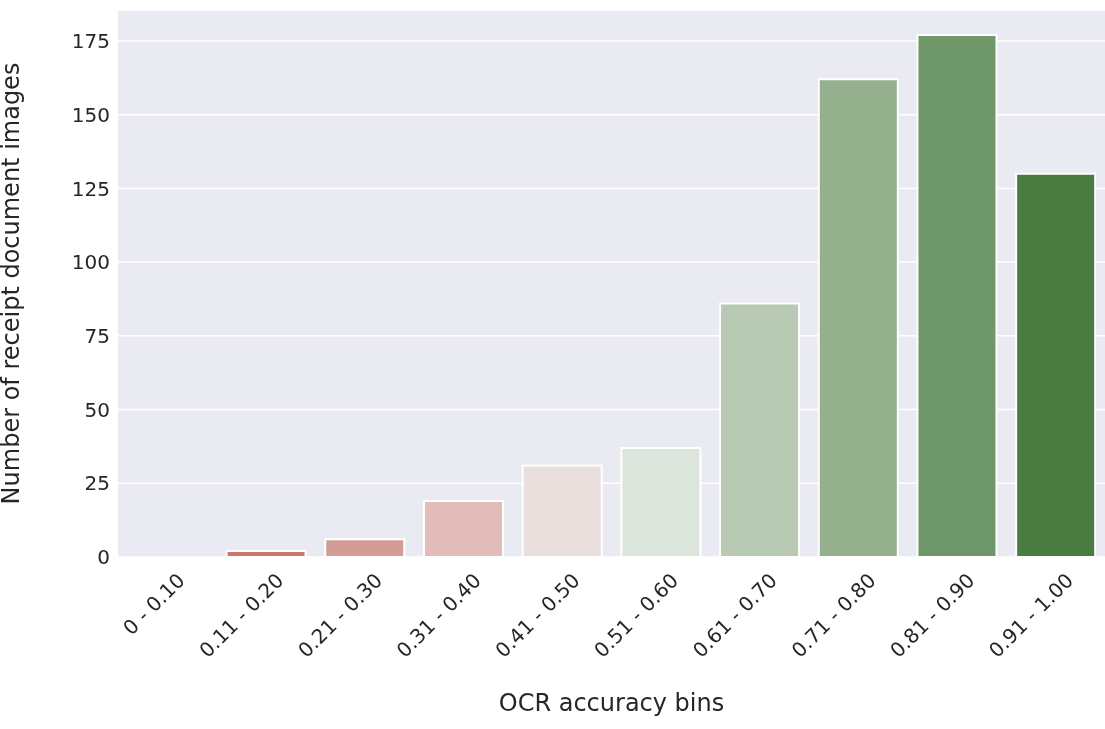 The width and height of the screenshot is (1105, 729). Describe the element at coordinates (103, 557) in the screenshot. I see `y-tick-label: 0` at that location.